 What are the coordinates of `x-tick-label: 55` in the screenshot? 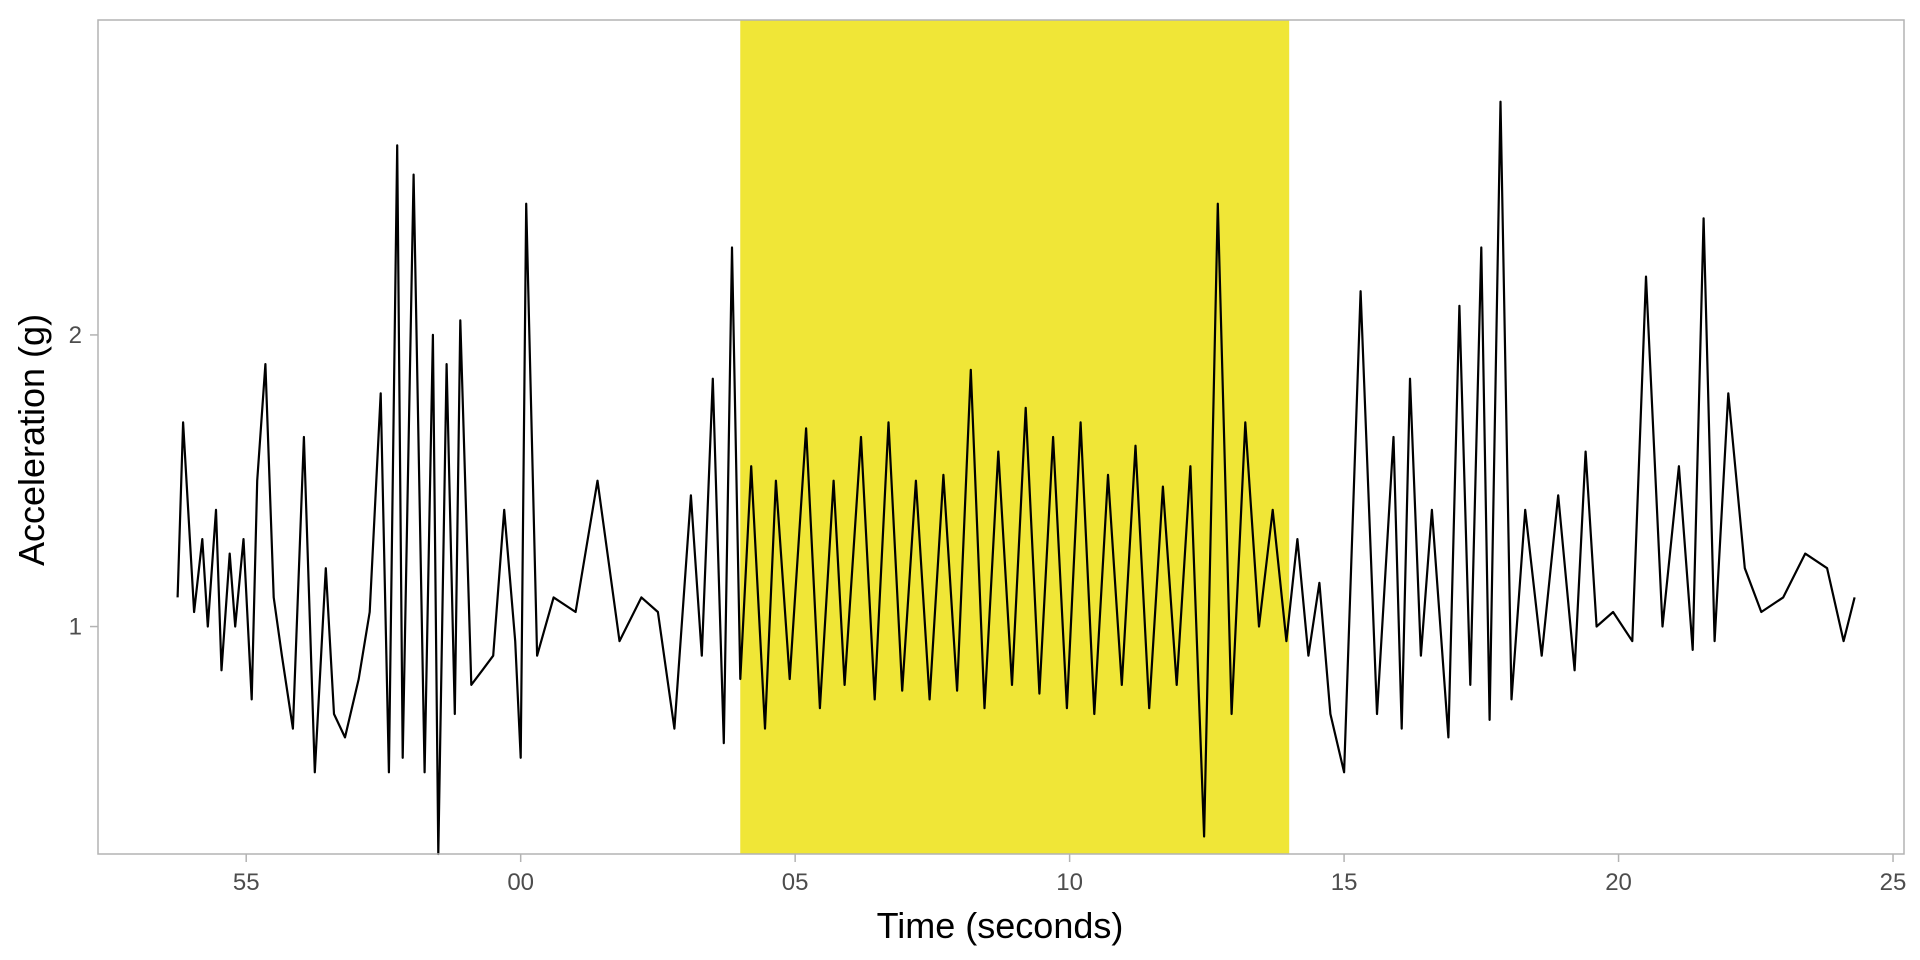 It's located at (246, 882).